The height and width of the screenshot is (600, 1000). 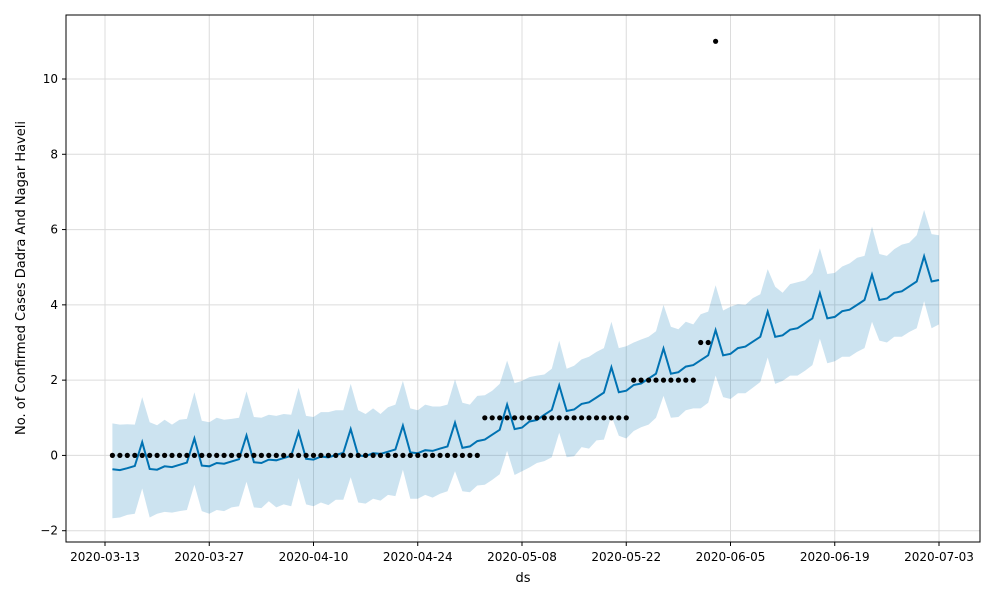 What do you see at coordinates (49, 531) in the screenshot?
I see `y-tick-label: −2` at bounding box center [49, 531].